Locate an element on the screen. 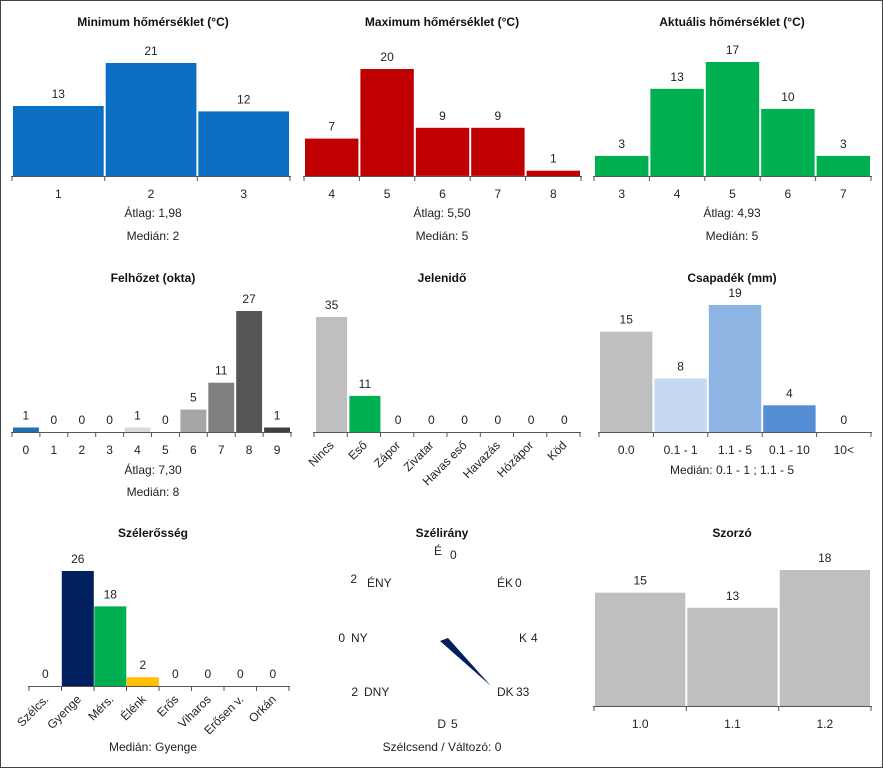 This screenshot has height=768, width=883. chart-title: Felhőzet (okta) is located at coordinates (153, 278).